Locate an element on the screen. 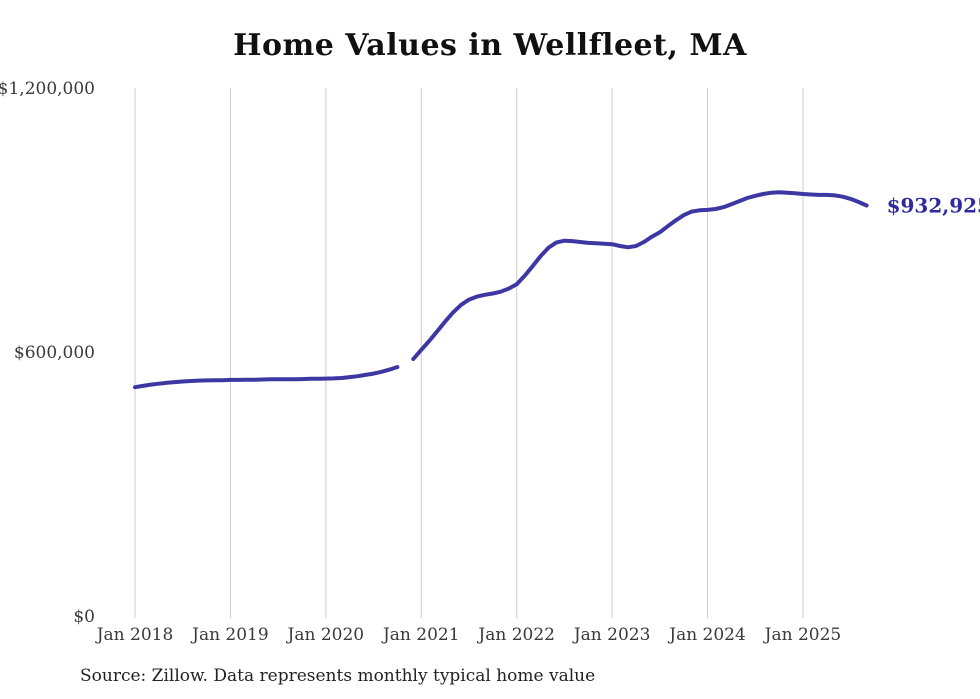 The width and height of the screenshot is (980, 699). current-value-label: $932,925 is located at coordinates (933, 206).